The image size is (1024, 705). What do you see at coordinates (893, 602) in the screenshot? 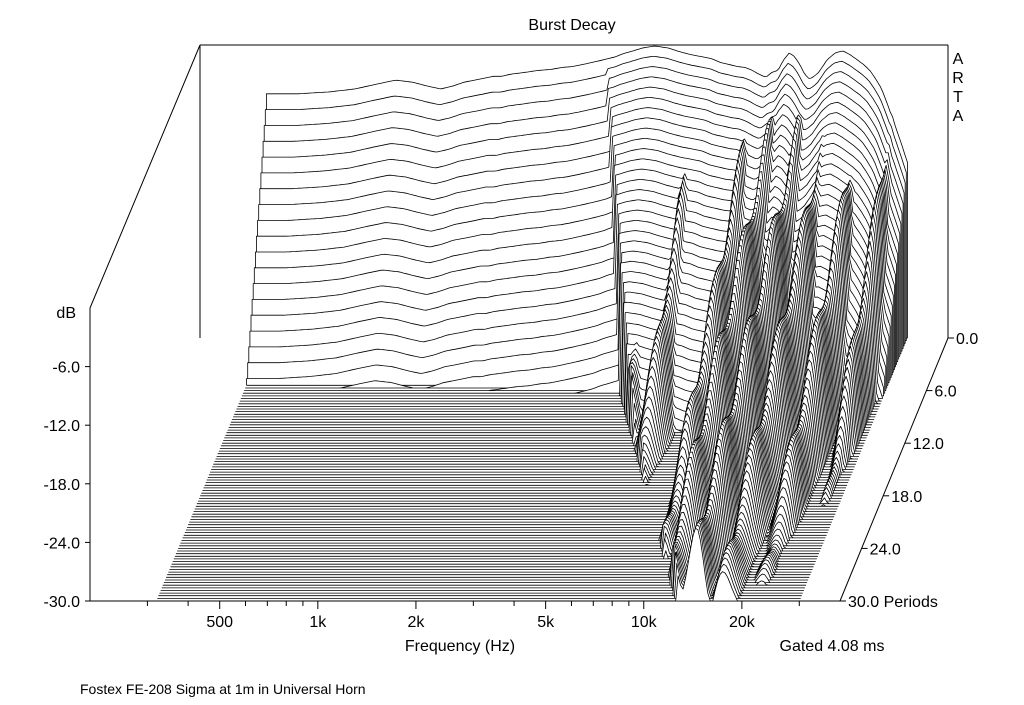
I see `z-tick-label-5: 30.0 Periods` at bounding box center [893, 602].